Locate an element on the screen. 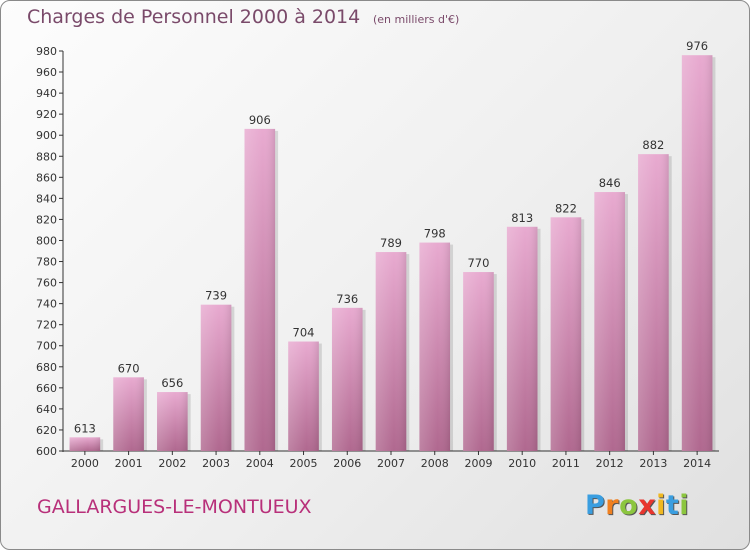 The image size is (750, 550). x-tick-label: 2001 is located at coordinates (129, 463).